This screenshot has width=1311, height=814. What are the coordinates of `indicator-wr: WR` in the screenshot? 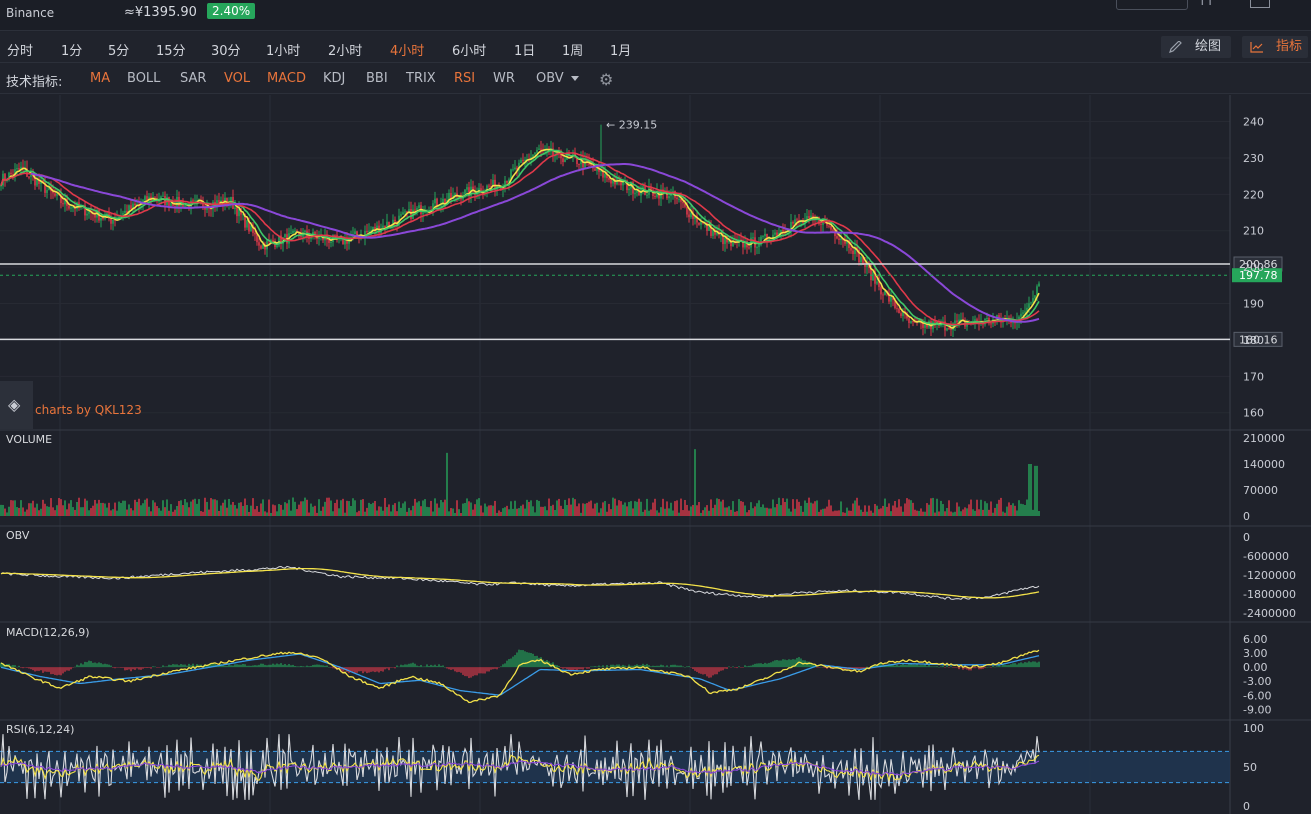 It's located at (504, 78).